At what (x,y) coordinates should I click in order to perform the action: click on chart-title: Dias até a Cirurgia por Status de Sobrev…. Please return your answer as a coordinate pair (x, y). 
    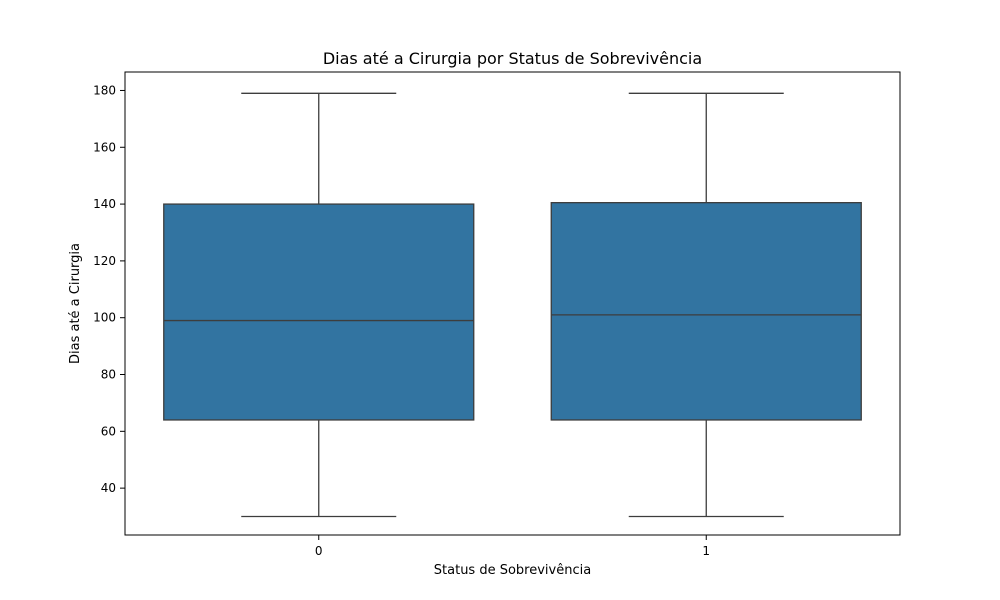
    Looking at the image, I should click on (512, 58).